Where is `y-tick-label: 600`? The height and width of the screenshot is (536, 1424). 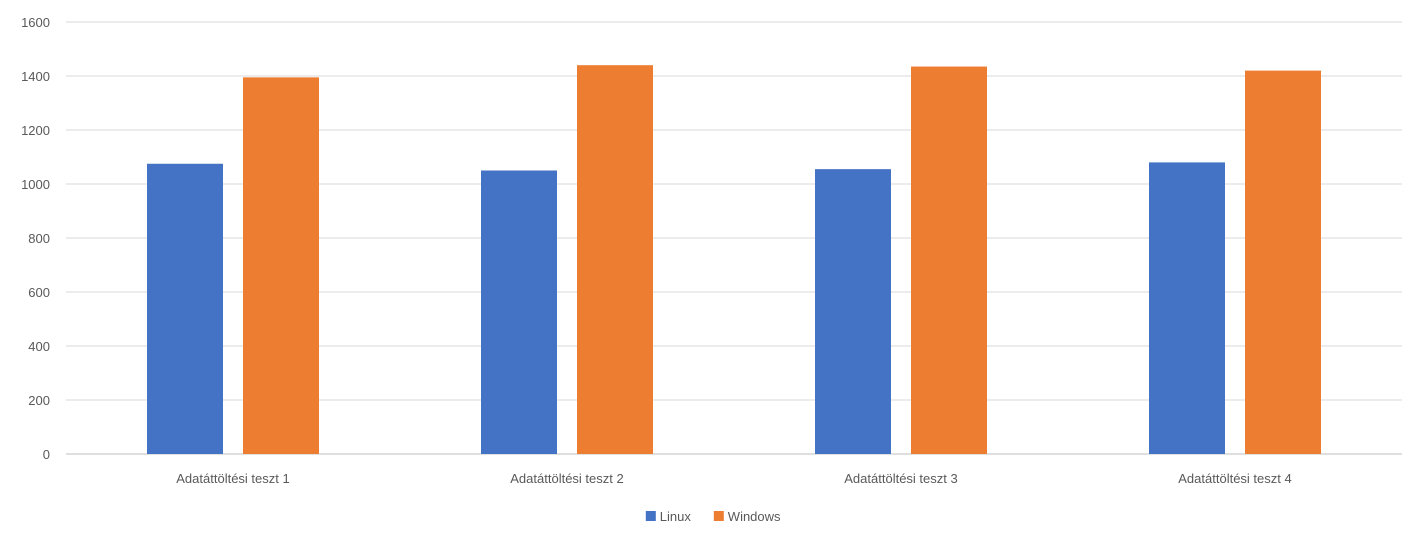
y-tick-label: 600 is located at coordinates (39, 292).